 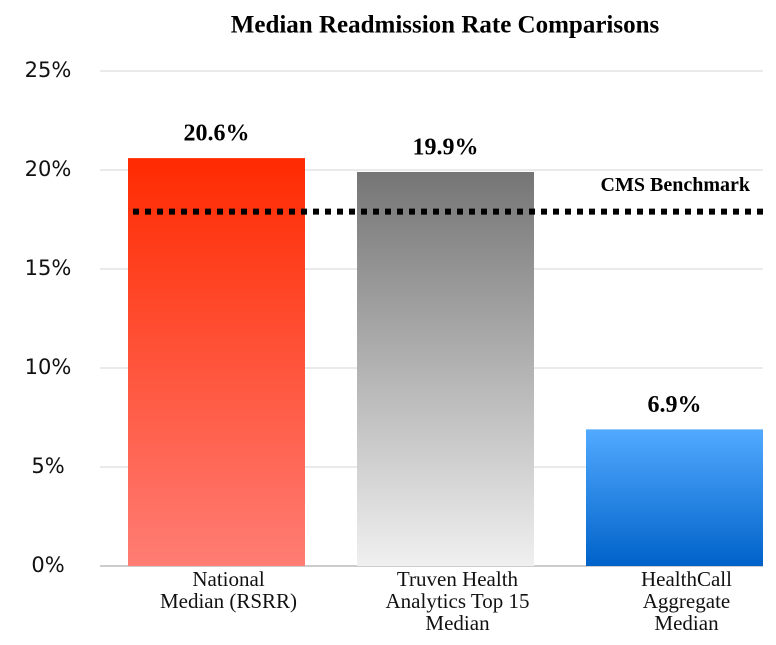 I want to click on data-label: 6.9%, so click(x=675, y=405).